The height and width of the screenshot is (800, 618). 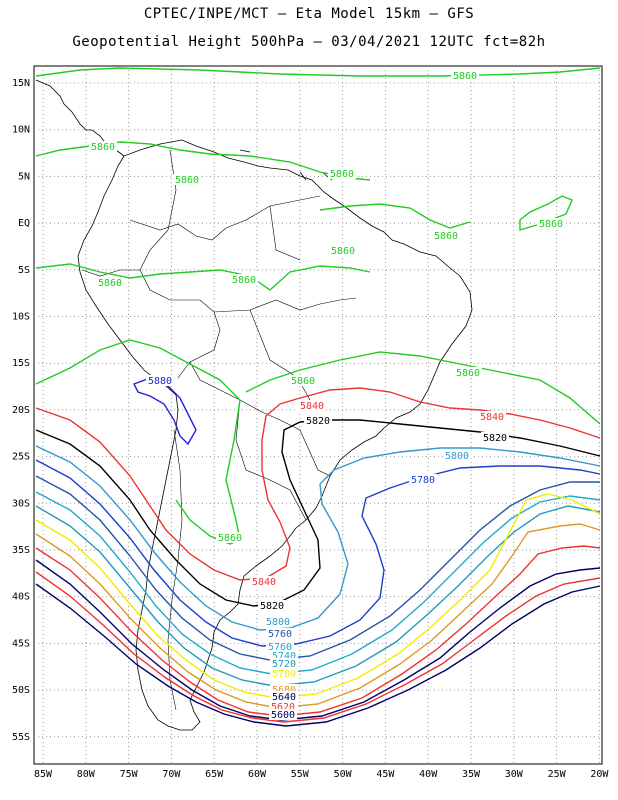 What do you see at coordinates (86, 774) in the screenshot?
I see `lon-tick-label: 80W` at bounding box center [86, 774].